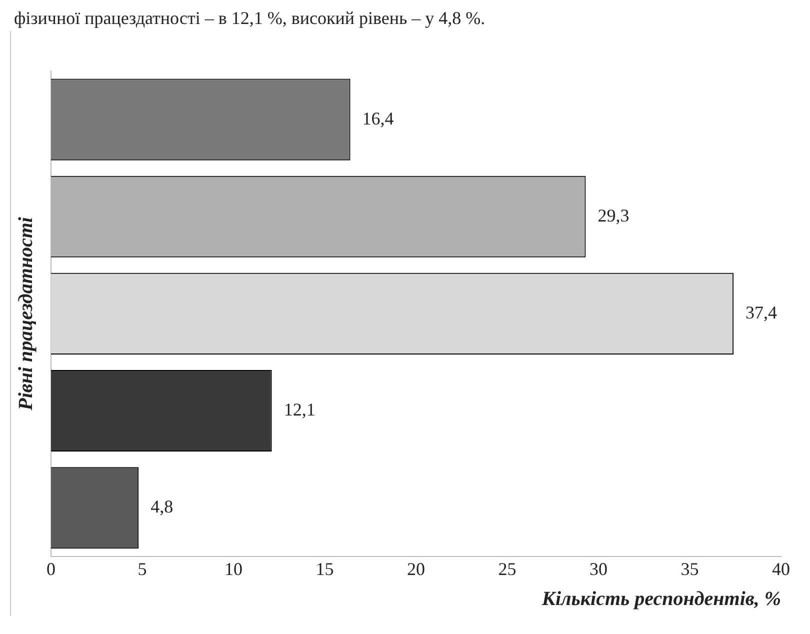 The width and height of the screenshot is (810, 634). I want to click on data-label: 12,1, so click(300, 410).